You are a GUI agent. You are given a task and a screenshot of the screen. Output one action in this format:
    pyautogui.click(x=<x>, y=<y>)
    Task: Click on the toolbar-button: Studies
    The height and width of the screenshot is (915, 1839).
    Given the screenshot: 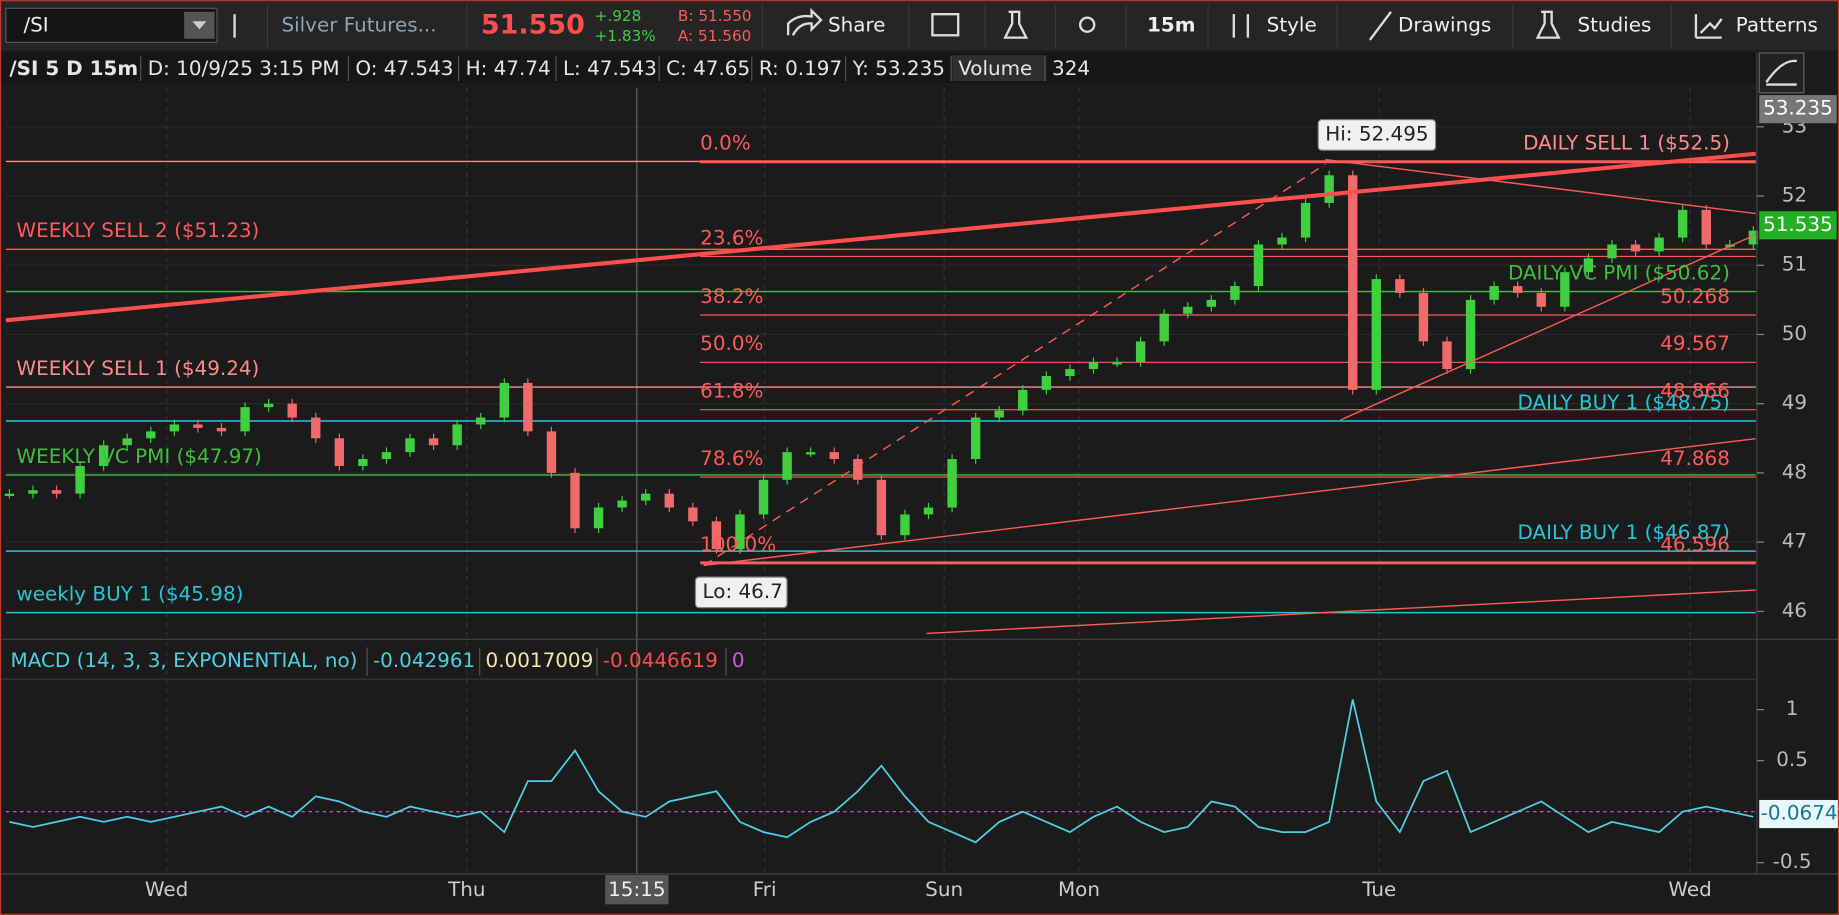 What is the action you would take?
    pyautogui.click(x=1614, y=24)
    